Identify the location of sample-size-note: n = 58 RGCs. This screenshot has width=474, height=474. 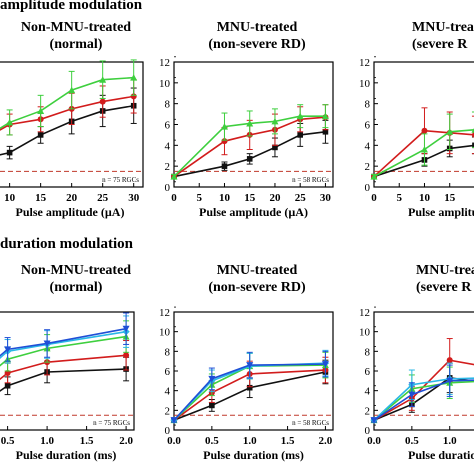
(310, 423).